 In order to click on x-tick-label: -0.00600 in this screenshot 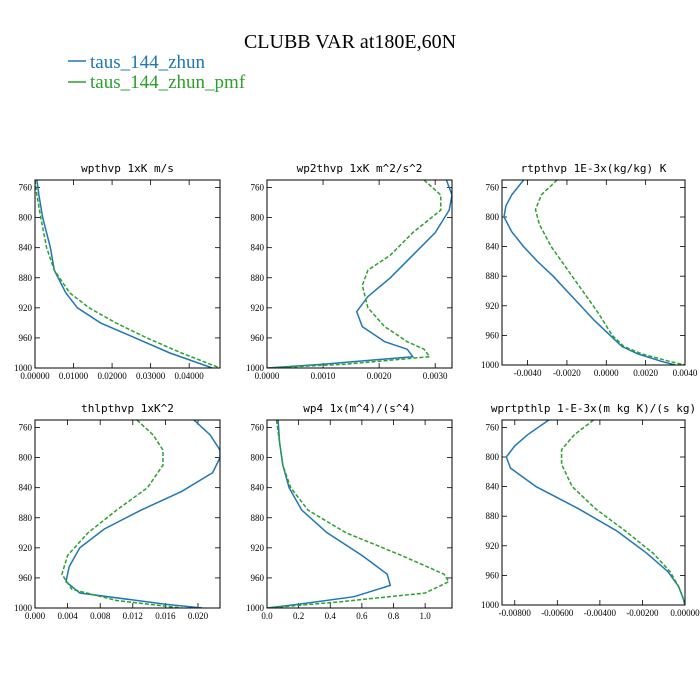, I will do `click(557, 613)`.